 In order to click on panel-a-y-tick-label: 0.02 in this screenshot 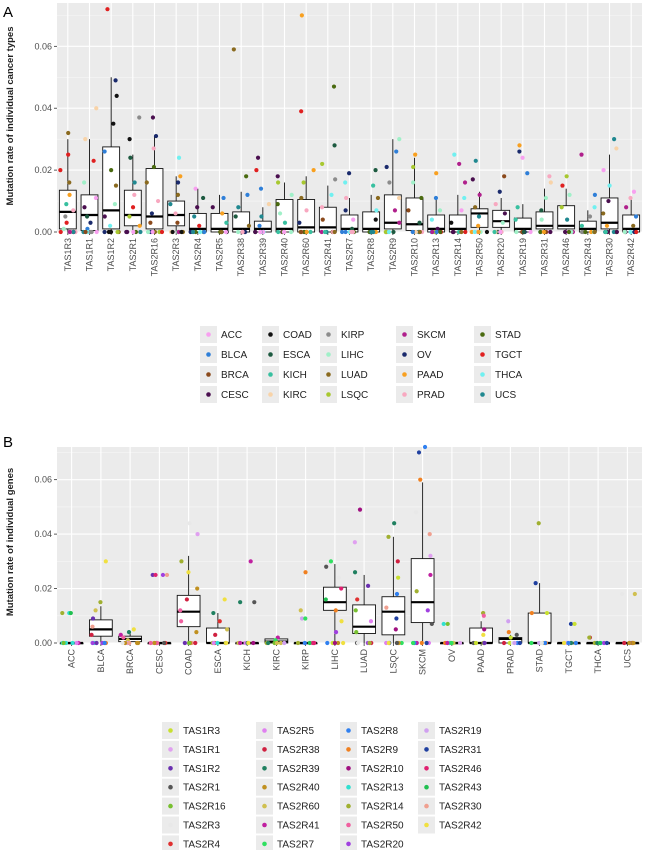, I will do `click(43, 170)`.